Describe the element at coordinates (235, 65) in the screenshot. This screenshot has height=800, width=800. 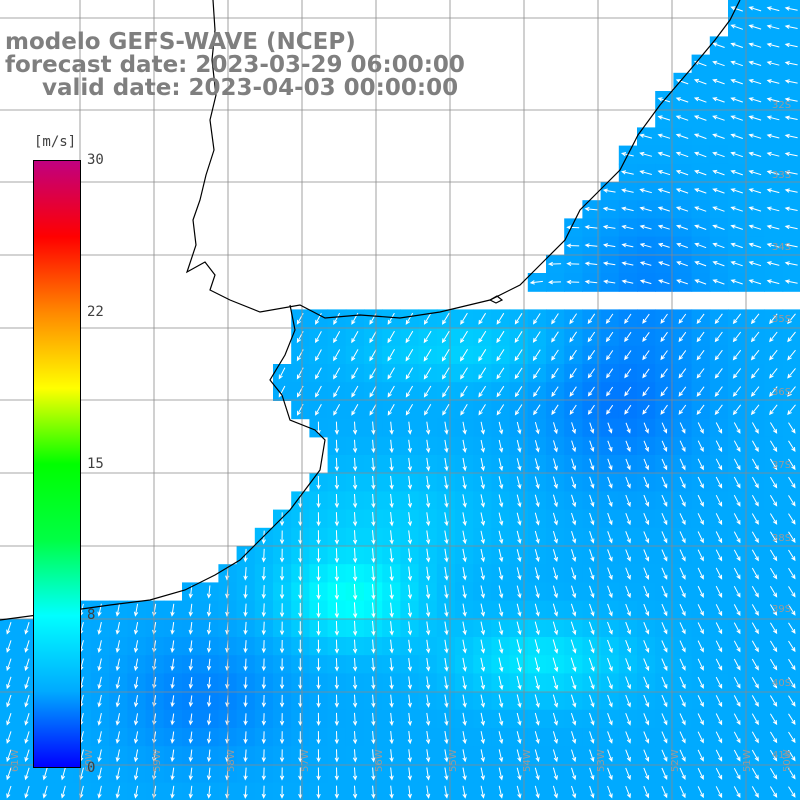
I see `map-title-forecast-date: forecast date: 2023-03-29 06:00:00` at that location.